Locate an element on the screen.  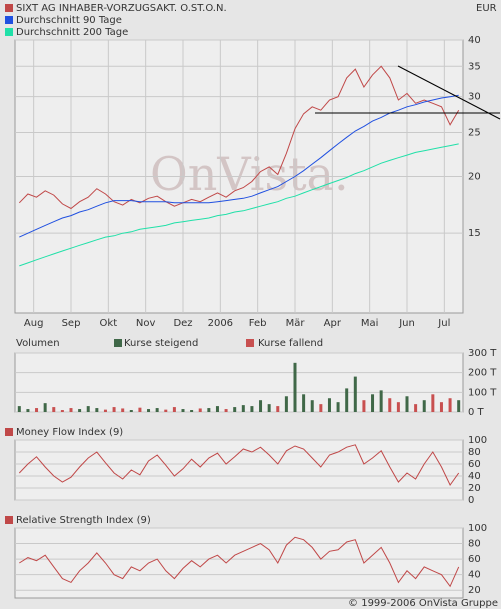
x-tick-label: Okt is located at coordinates (109, 323).